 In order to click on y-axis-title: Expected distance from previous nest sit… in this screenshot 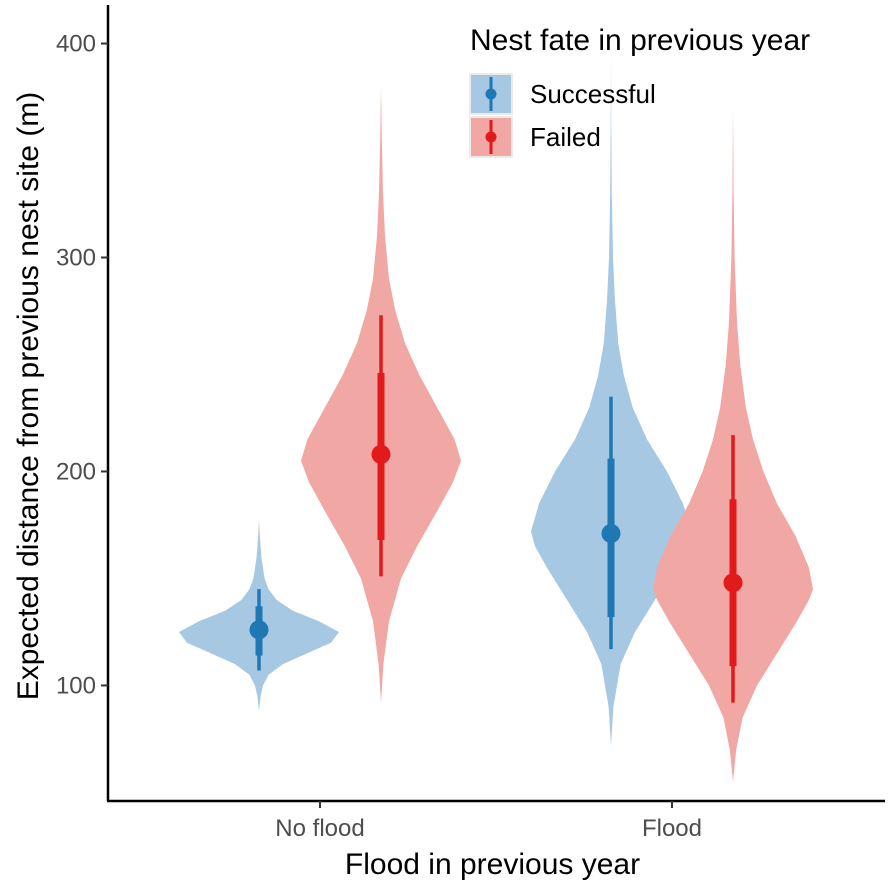, I will do `click(28, 396)`.